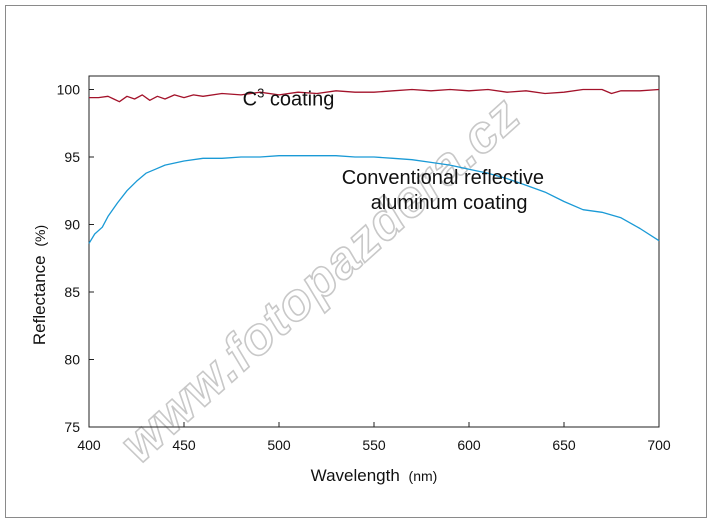 This screenshot has width=714, height=525. I want to click on y-tick-label: 95, so click(72, 157).